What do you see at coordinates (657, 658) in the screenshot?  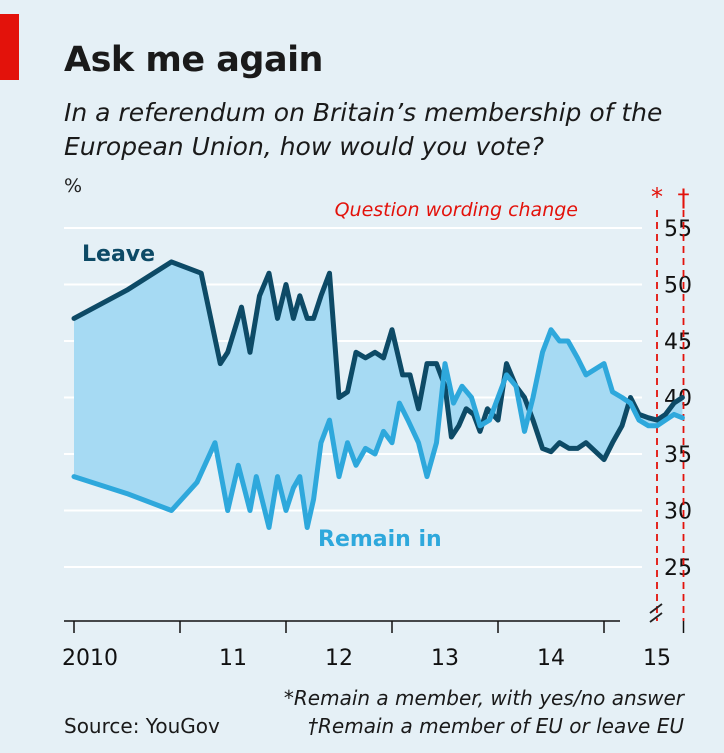 I see `x-tick-label: 15` at bounding box center [657, 658].